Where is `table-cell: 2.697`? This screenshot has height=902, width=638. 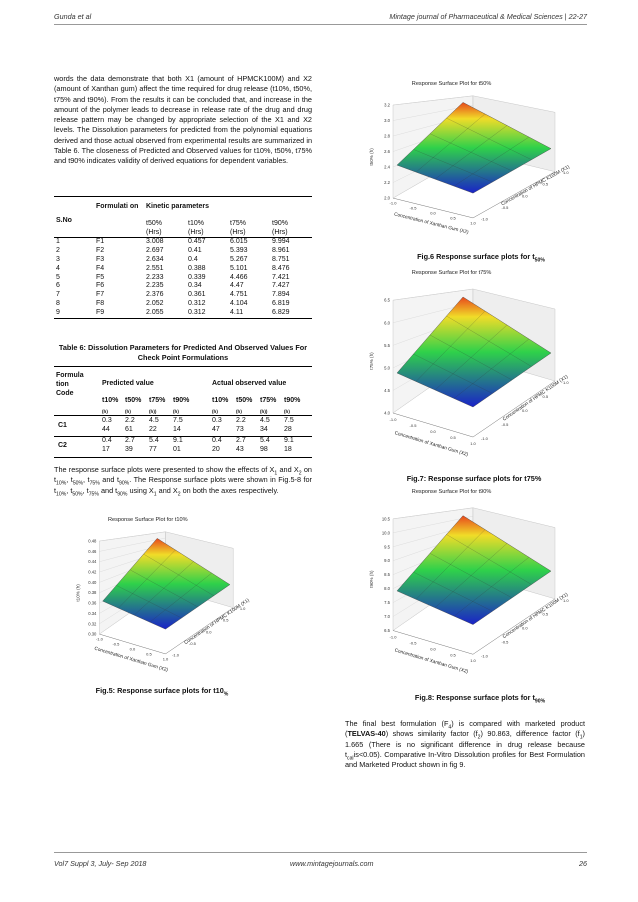
table-cell: 2.697 is located at coordinates (155, 251).